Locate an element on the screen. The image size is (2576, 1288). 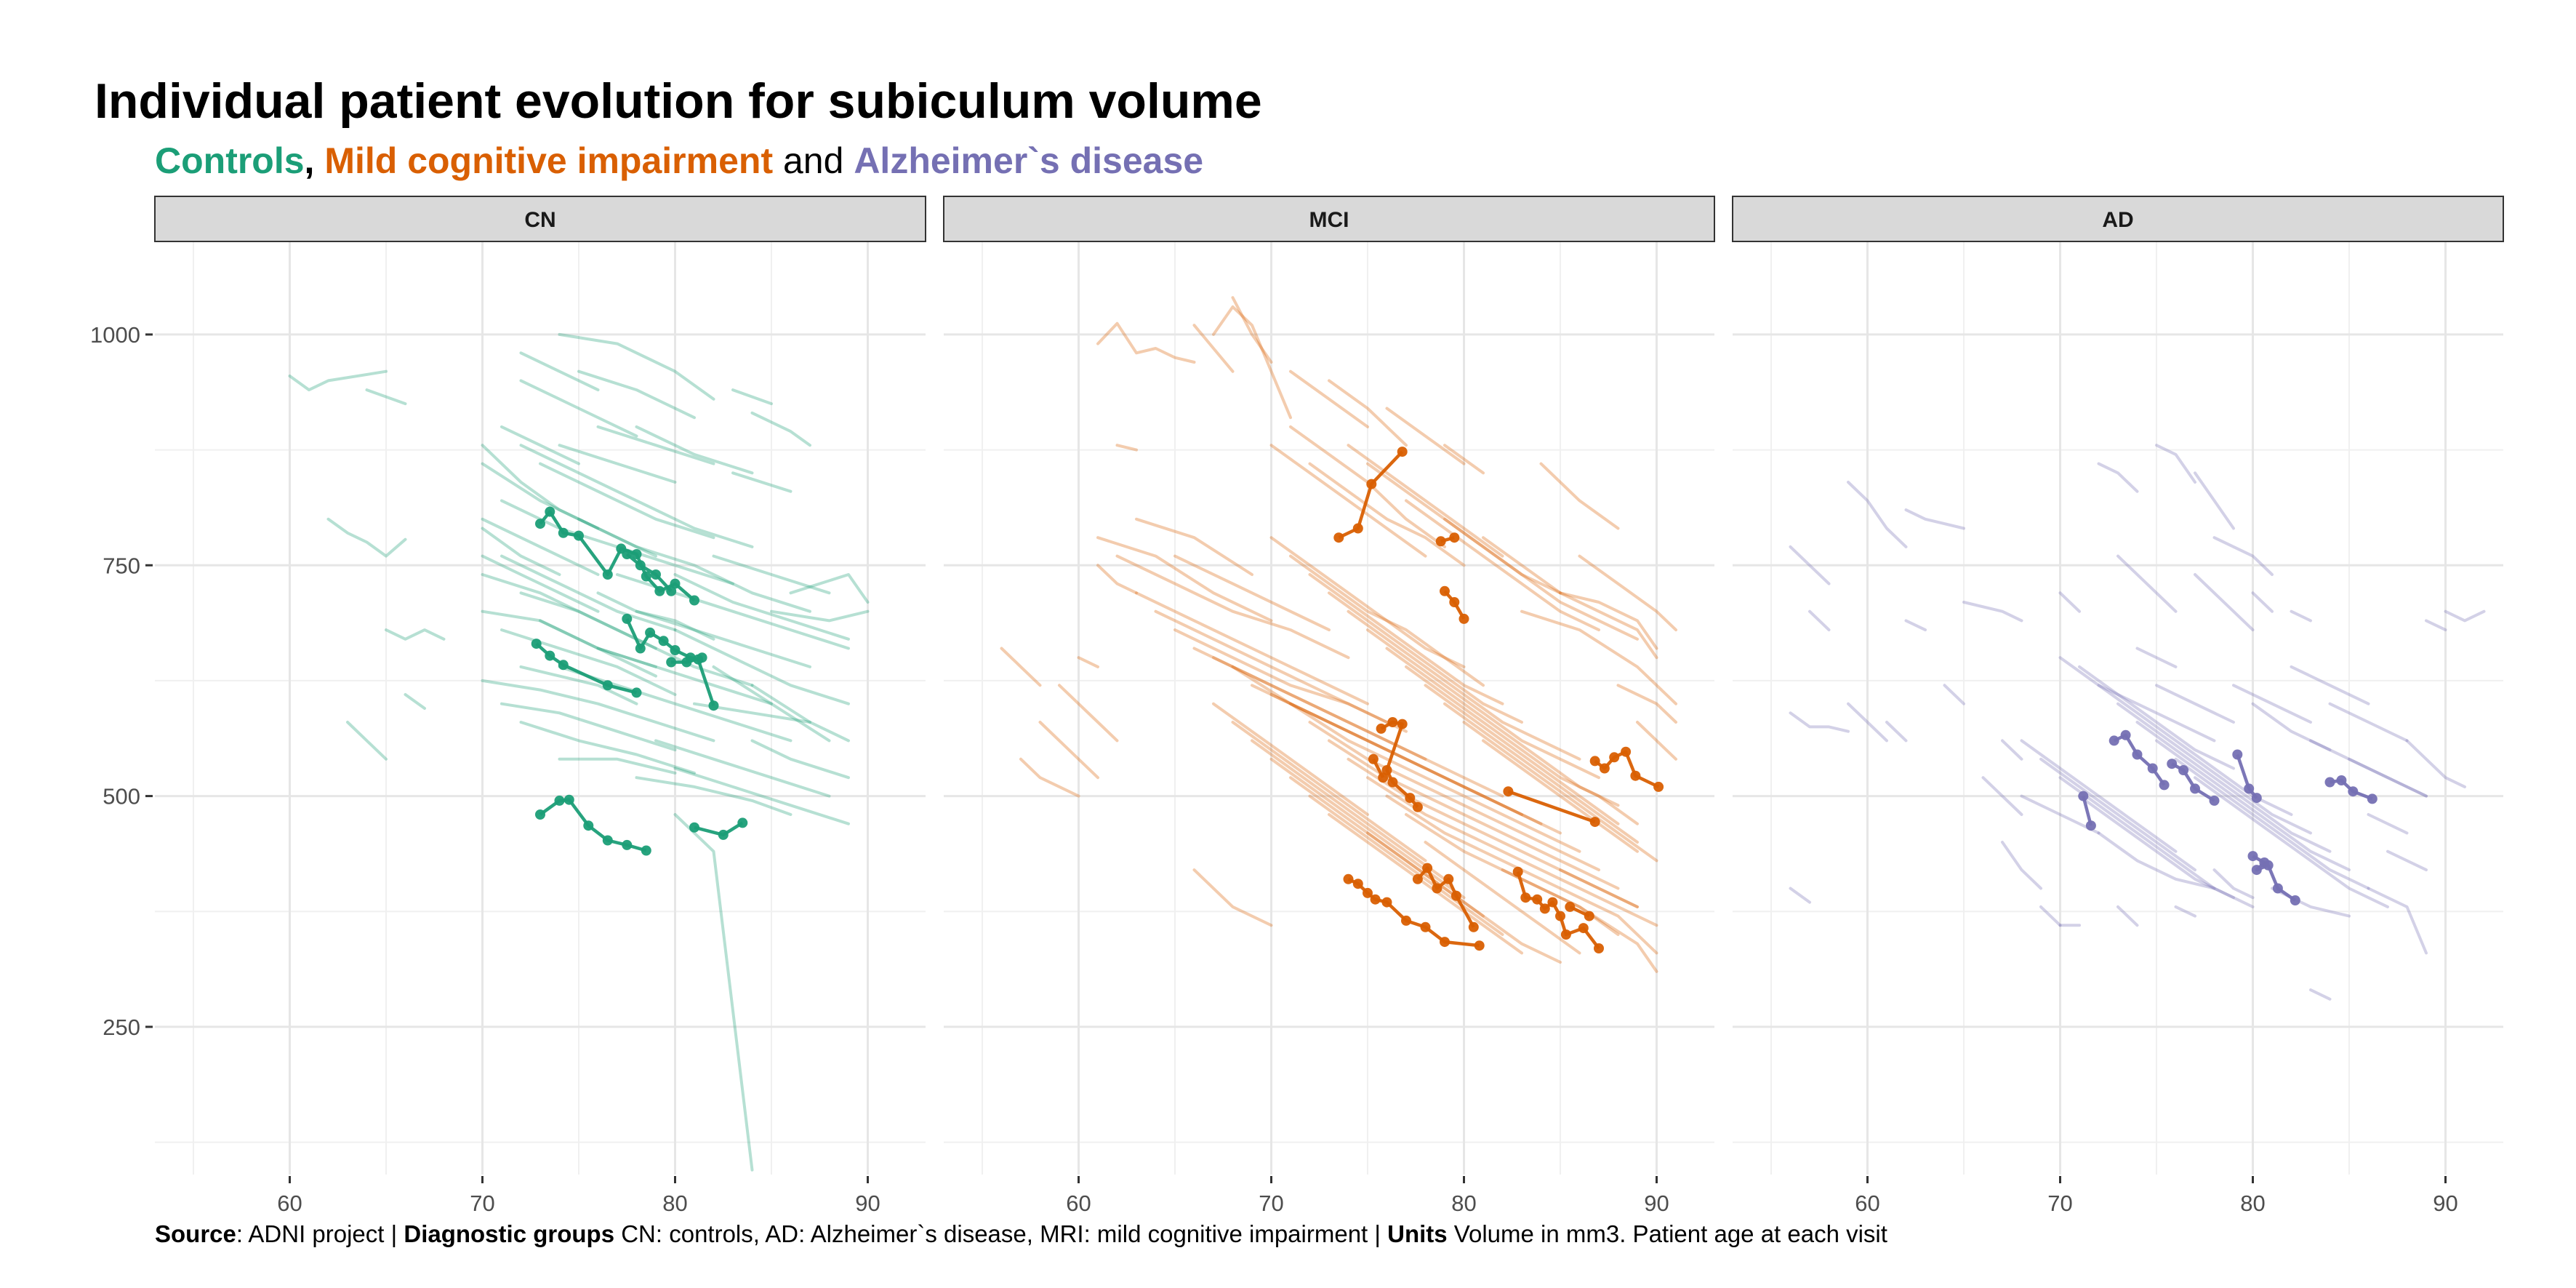
x-tick-label: 80 is located at coordinates (2252, 1203).